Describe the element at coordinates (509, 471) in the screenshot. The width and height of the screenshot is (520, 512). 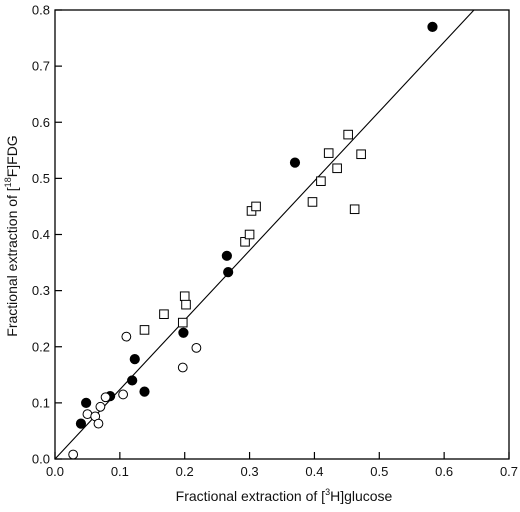
I see `x-tick-label: 0.7` at that location.